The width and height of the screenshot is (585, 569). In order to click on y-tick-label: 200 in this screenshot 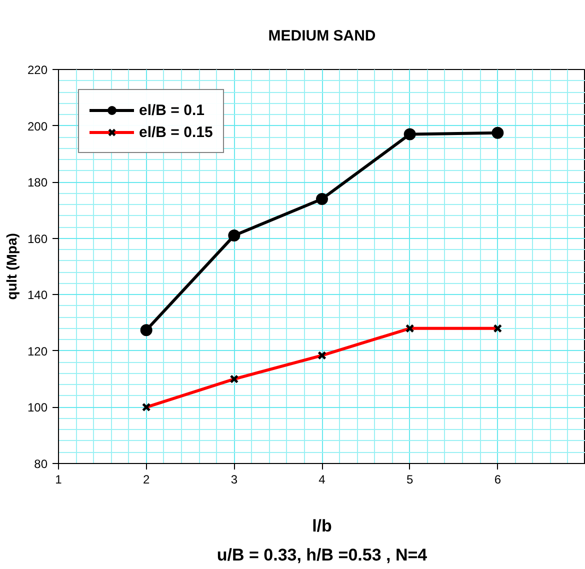, I will do `click(37, 126)`.